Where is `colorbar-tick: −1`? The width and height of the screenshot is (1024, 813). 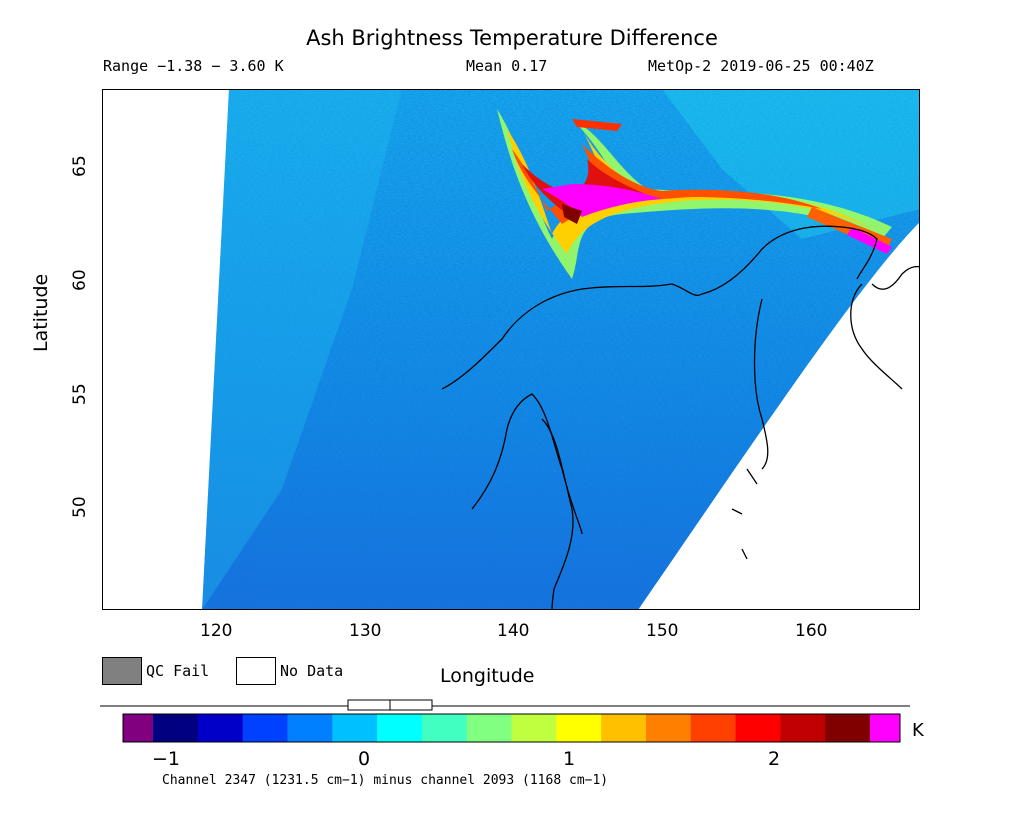 colorbar-tick: −1 is located at coordinates (166, 759).